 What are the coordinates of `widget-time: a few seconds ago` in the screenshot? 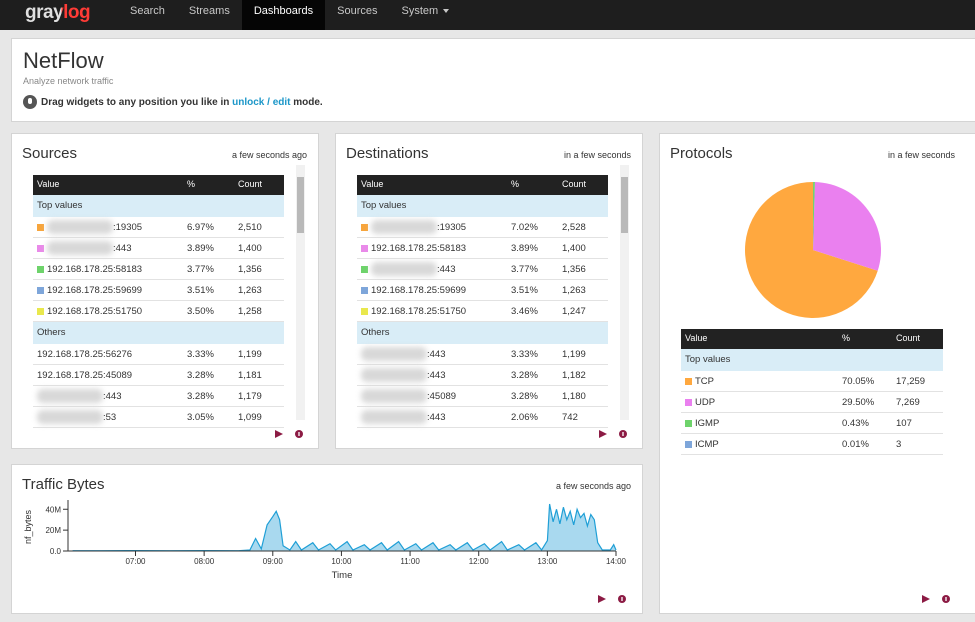 It's located at (593, 486).